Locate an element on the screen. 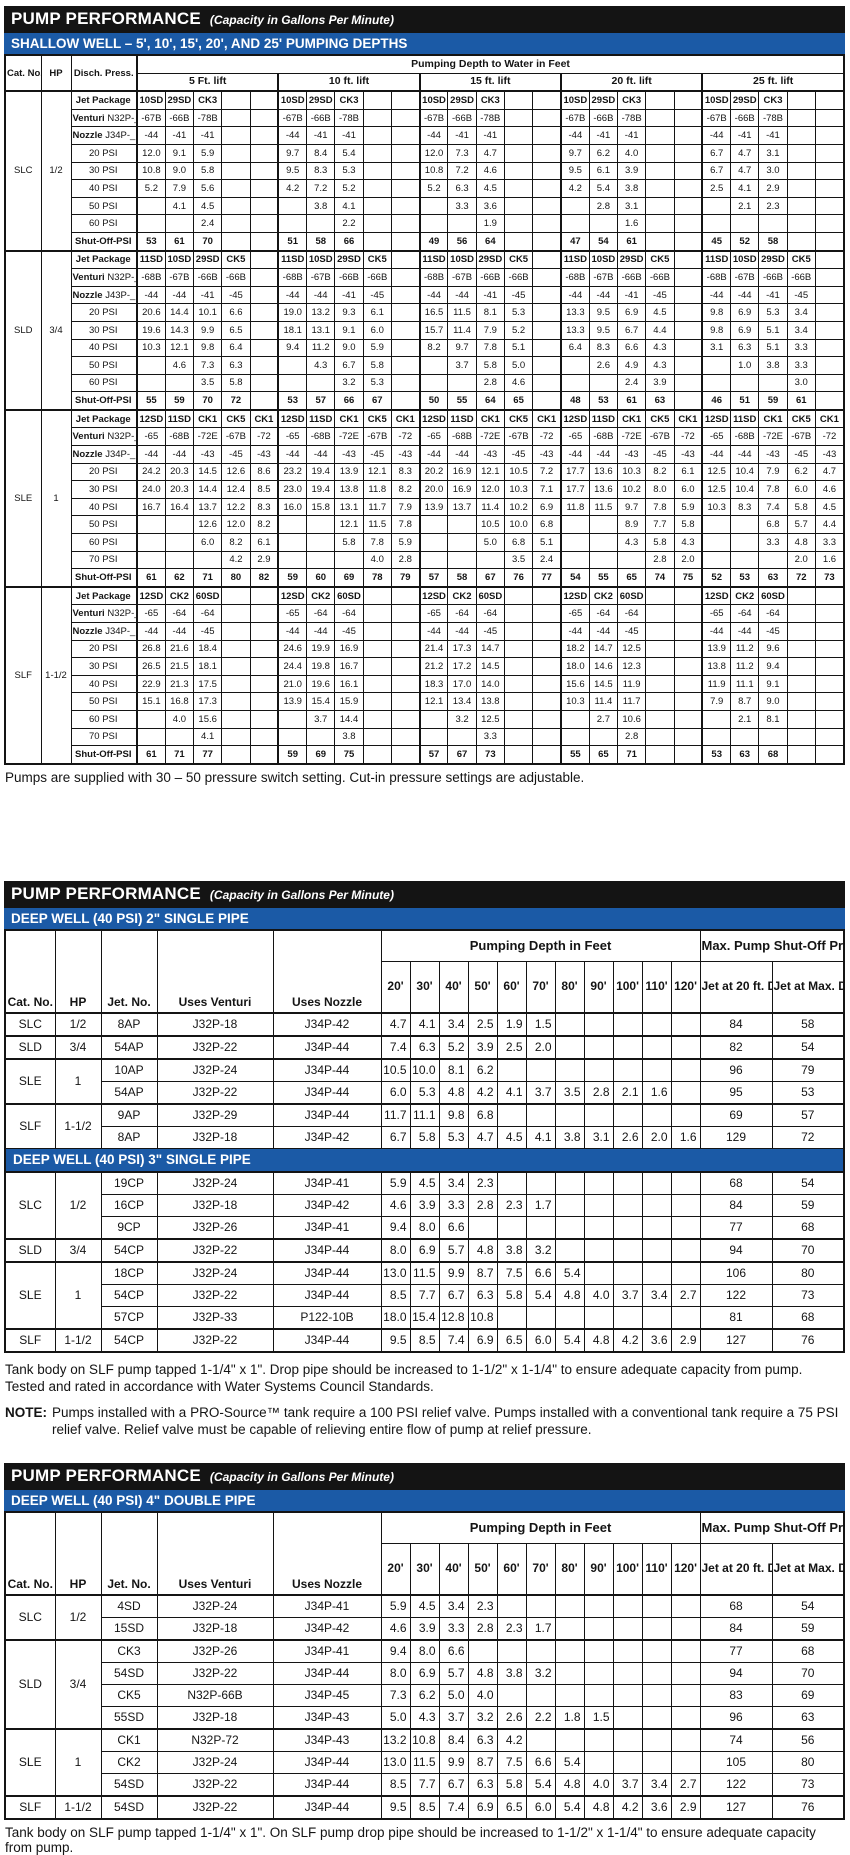 The image size is (850, 1855). value-cell: 10.0 is located at coordinates (518, 525).